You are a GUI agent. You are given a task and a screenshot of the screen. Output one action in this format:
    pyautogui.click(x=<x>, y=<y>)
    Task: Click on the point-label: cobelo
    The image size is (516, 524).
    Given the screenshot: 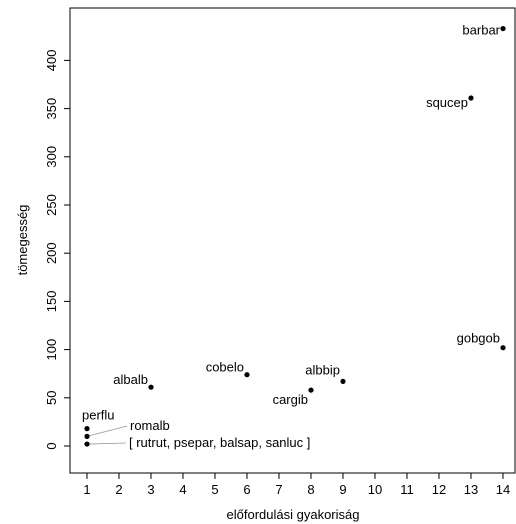 What is the action you would take?
    pyautogui.click(x=225, y=367)
    